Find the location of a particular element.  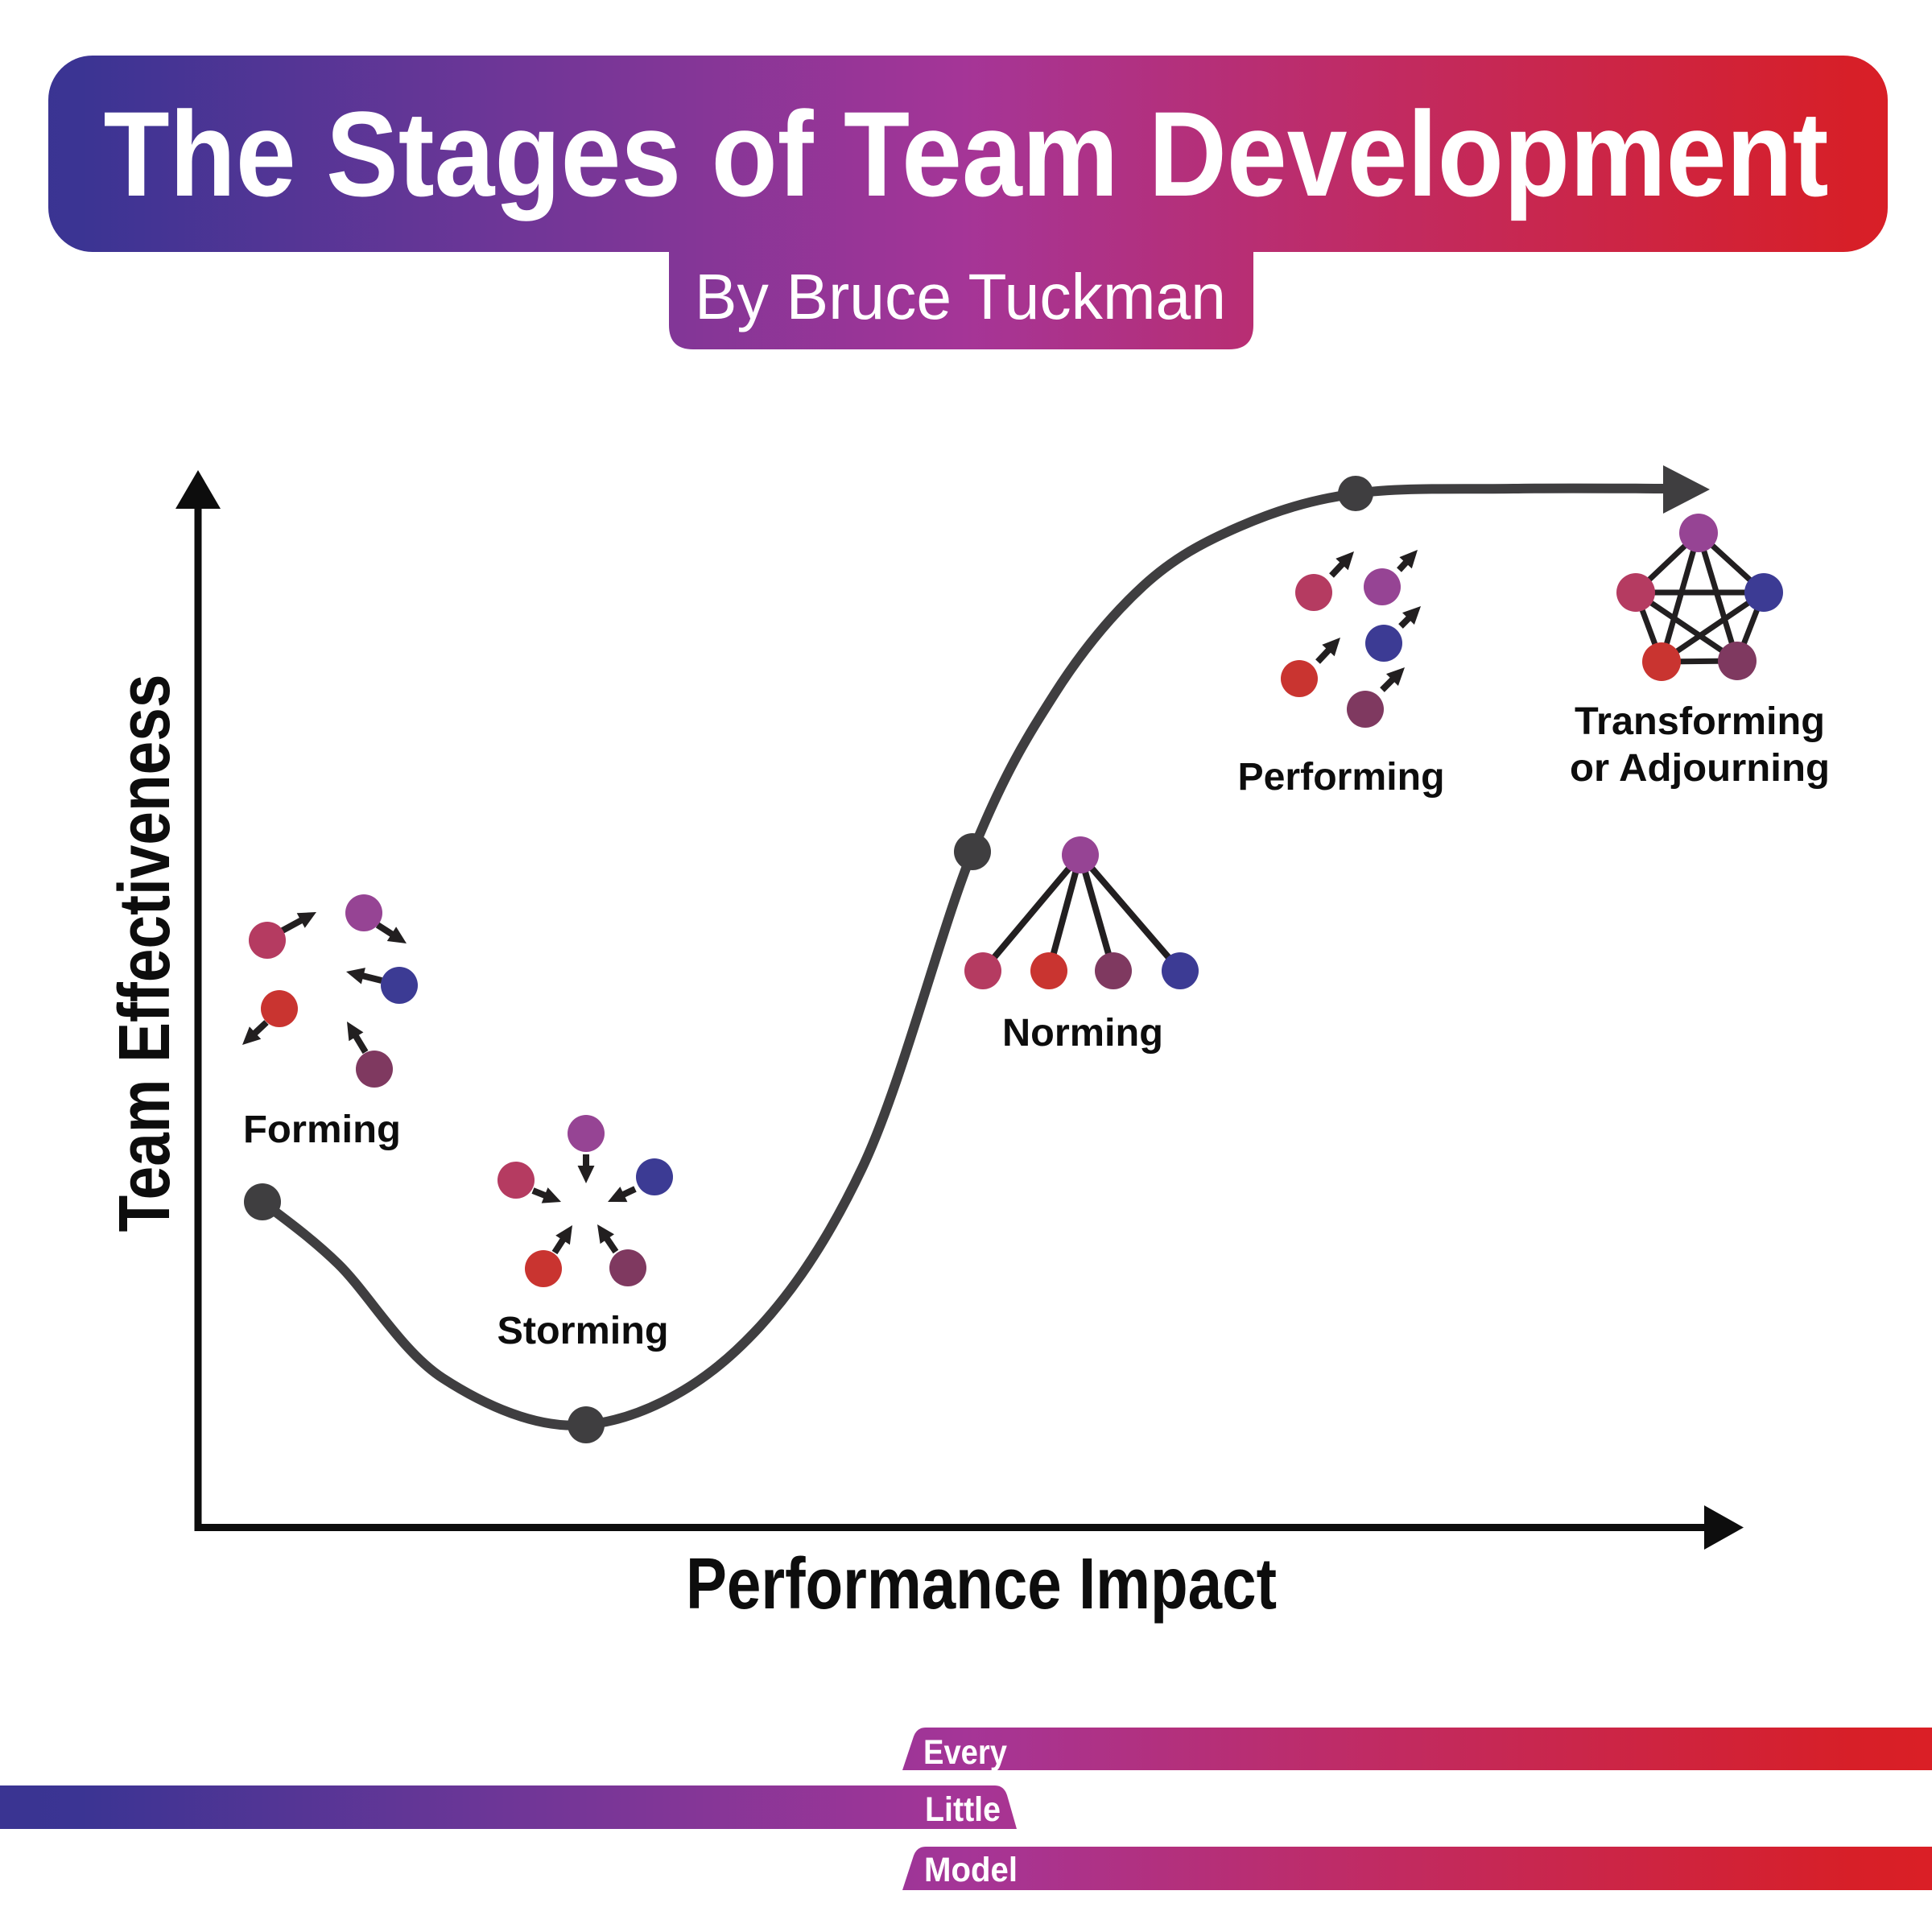

svg-text: Forming is located at coordinates (322, 1129).